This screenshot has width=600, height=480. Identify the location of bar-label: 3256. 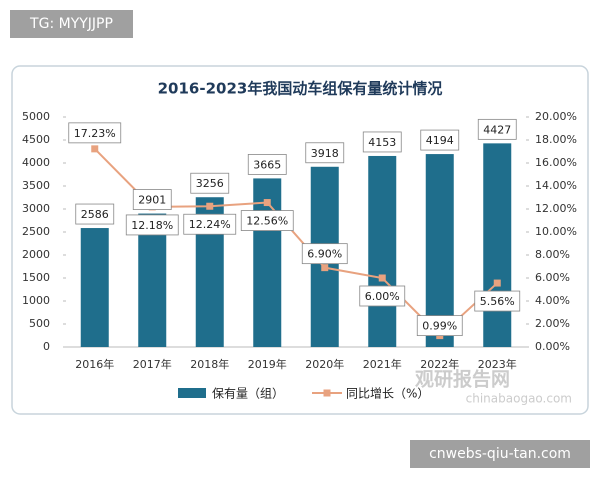
(210, 183).